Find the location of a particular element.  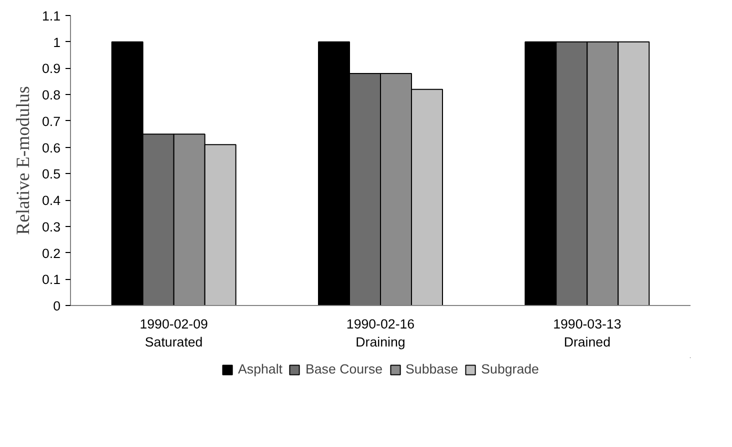

y-tick-label: 1 is located at coordinates (57, 42).